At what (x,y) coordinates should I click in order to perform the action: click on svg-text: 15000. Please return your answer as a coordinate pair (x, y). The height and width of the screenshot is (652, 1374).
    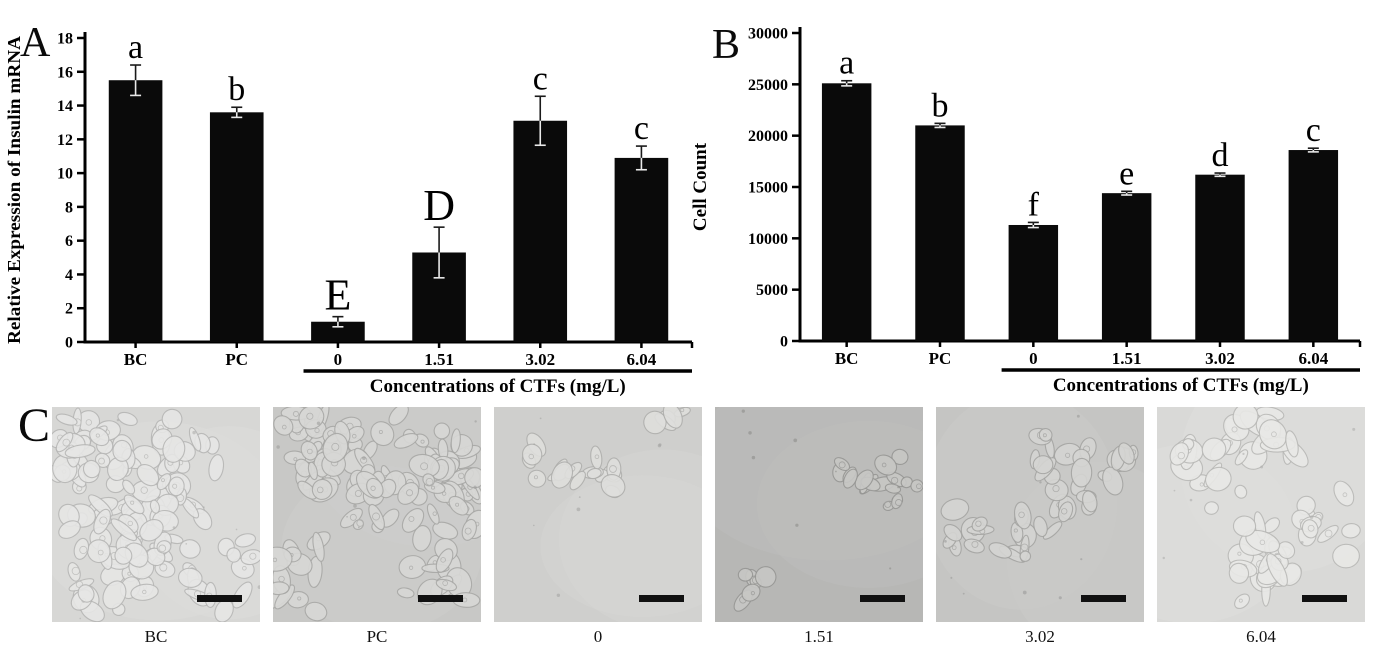
    Looking at the image, I should click on (768, 188).